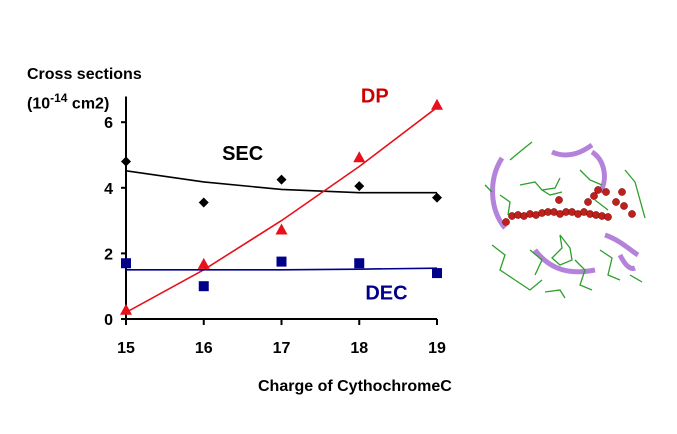  I want to click on dp-annotation: DP, so click(375, 97).